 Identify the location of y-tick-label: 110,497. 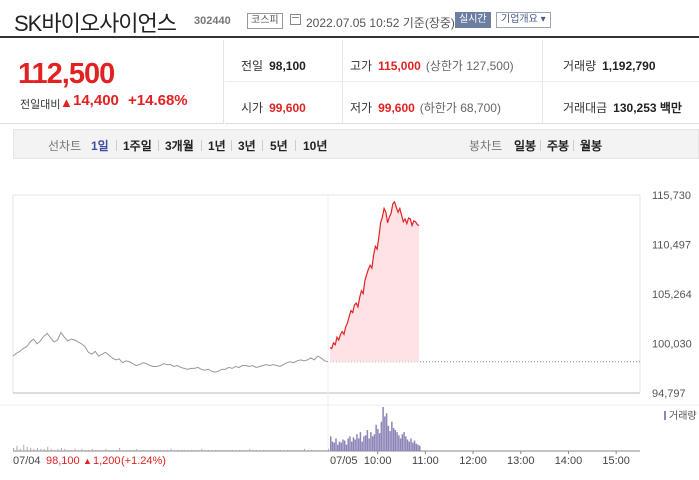
(671, 245).